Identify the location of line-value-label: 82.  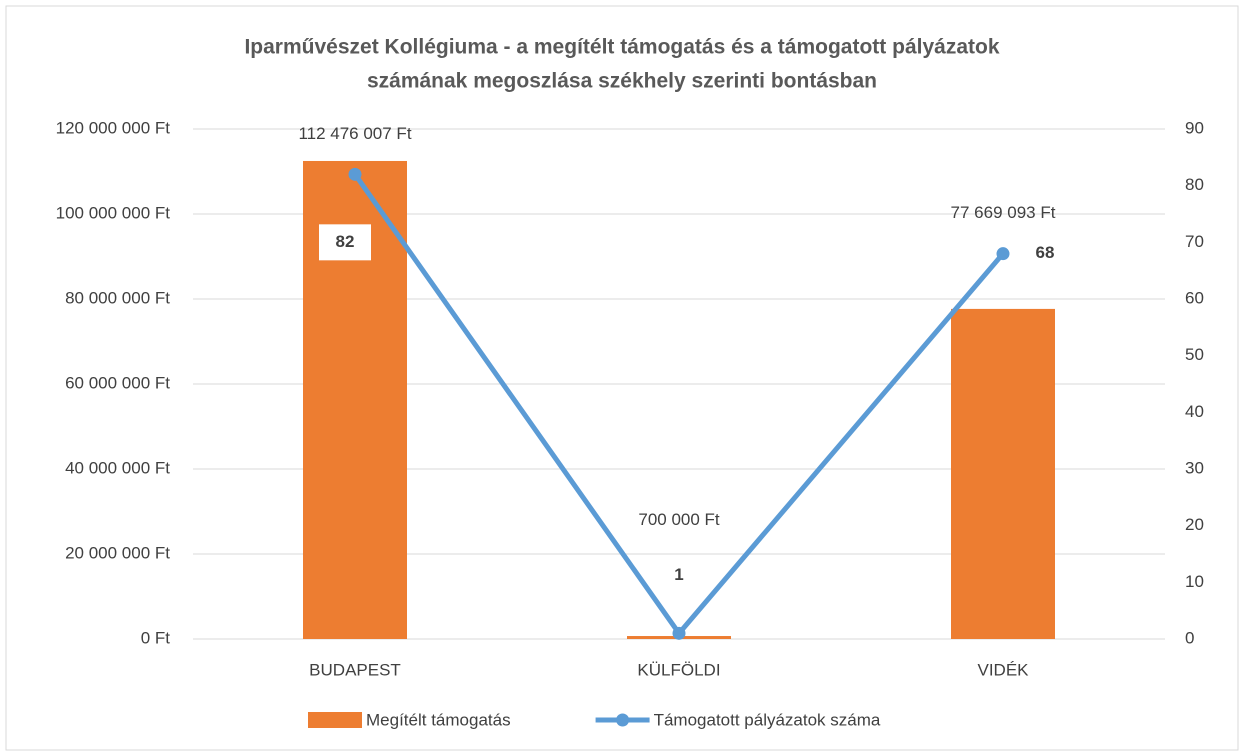
(345, 241).